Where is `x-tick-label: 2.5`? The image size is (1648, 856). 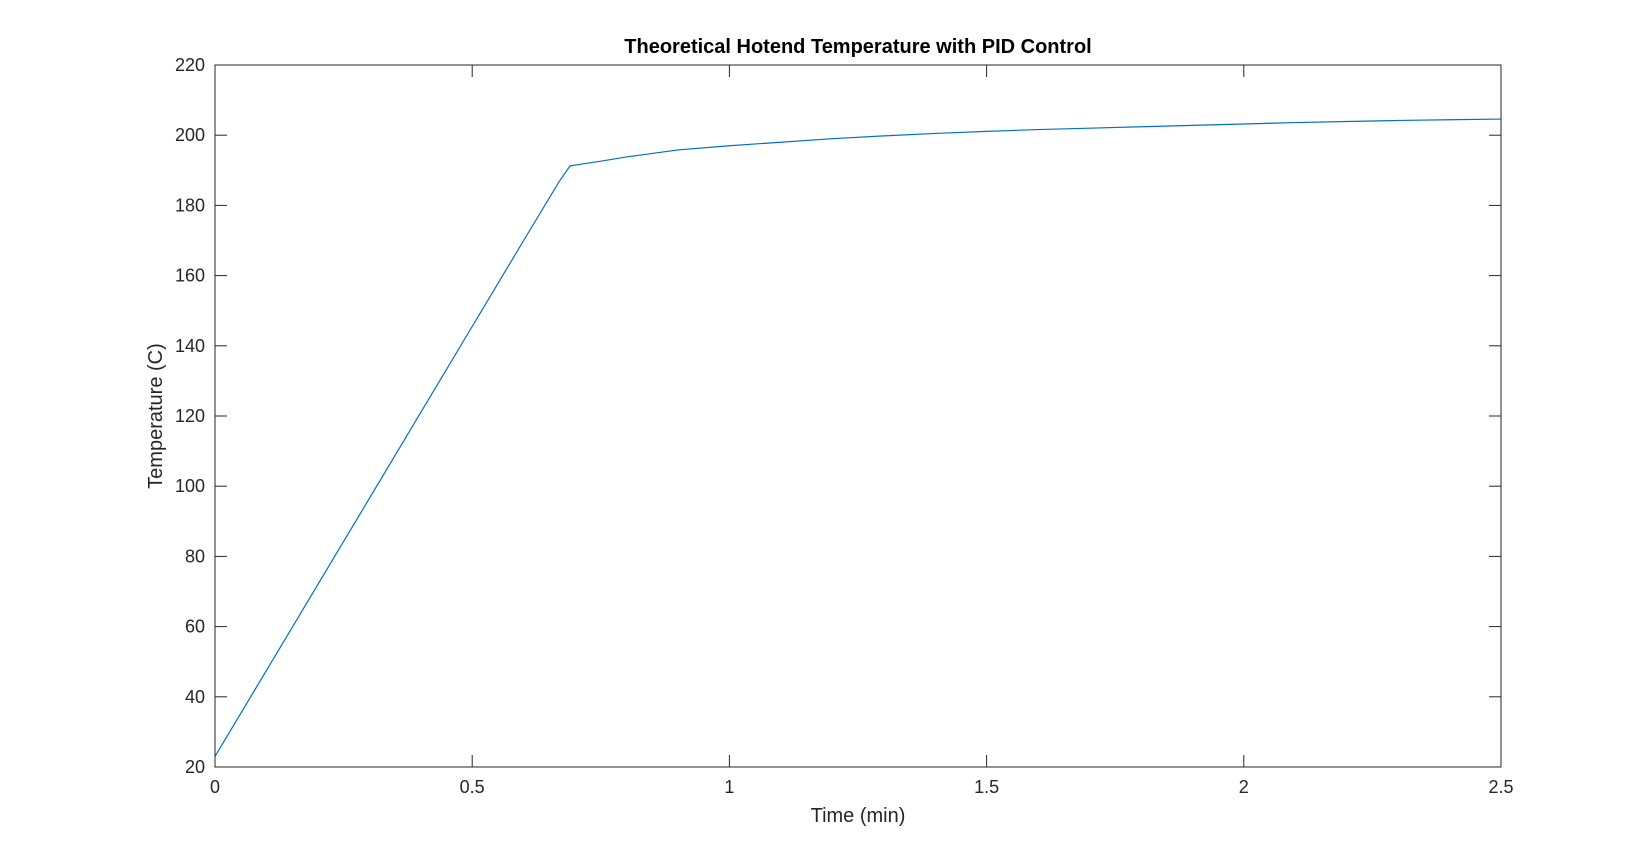 x-tick-label: 2.5 is located at coordinates (1500, 787).